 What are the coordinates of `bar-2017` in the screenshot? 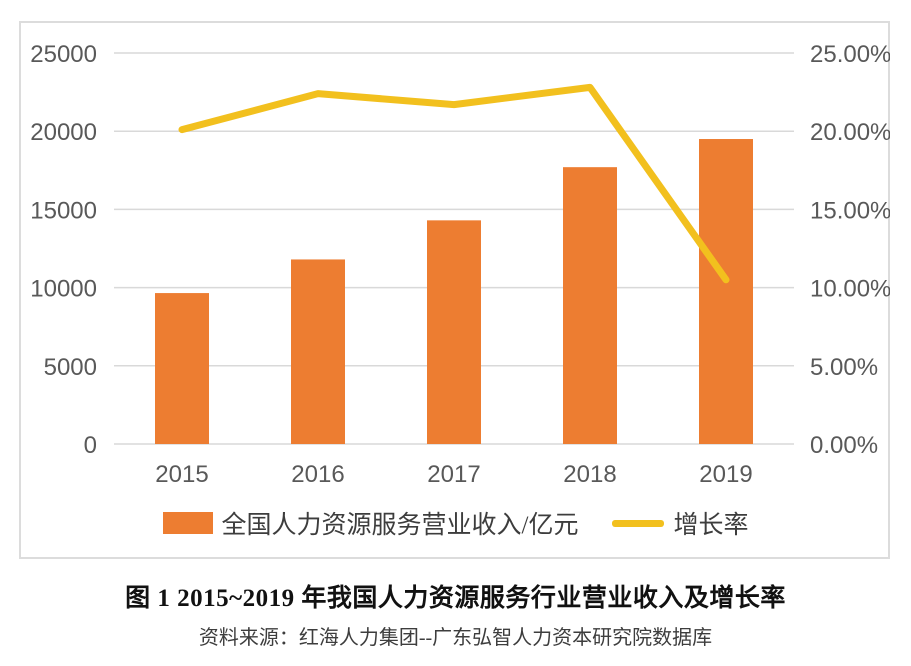 It's located at (454, 332).